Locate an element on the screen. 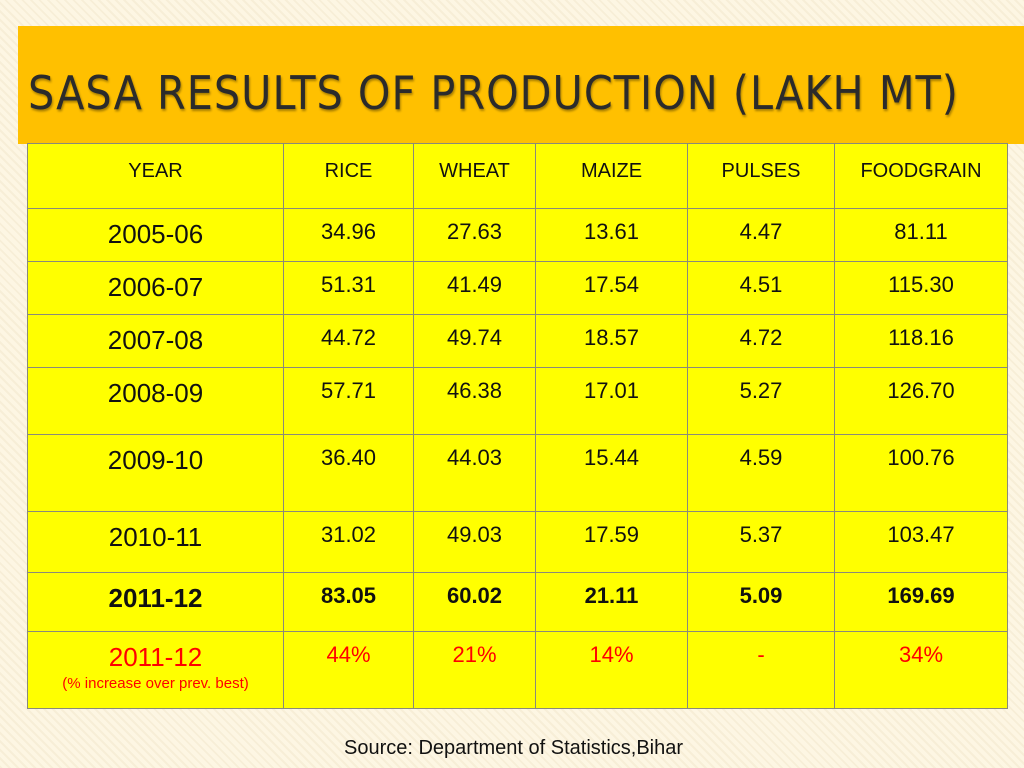 The image size is (1024, 768). wheat-cell: 21% is located at coordinates (474, 670).